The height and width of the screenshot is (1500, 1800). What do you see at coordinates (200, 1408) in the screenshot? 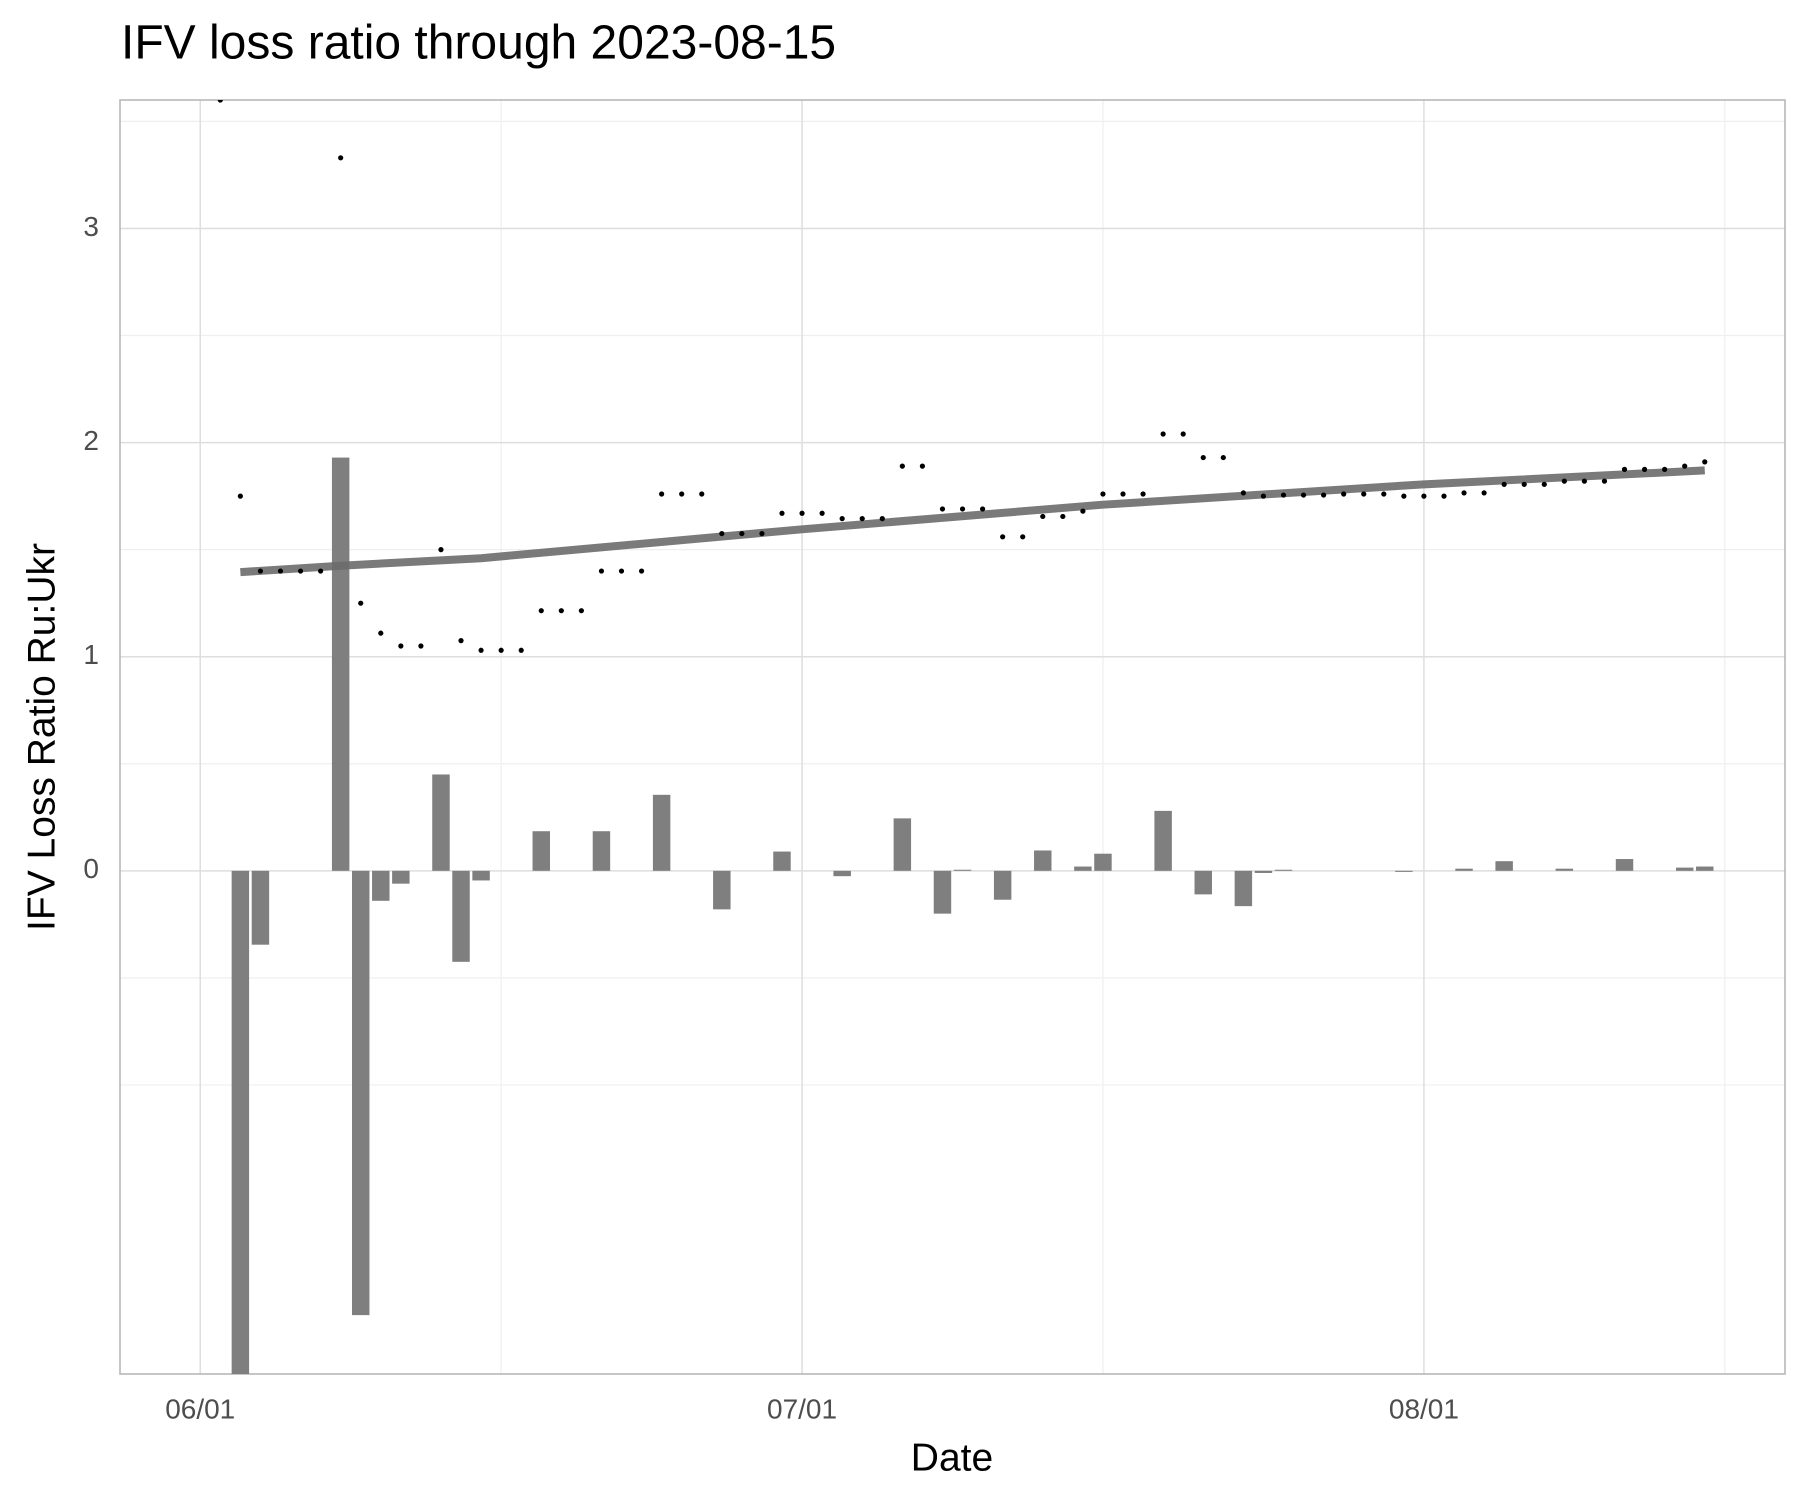
I see `x-tick-label: 06/01` at bounding box center [200, 1408].